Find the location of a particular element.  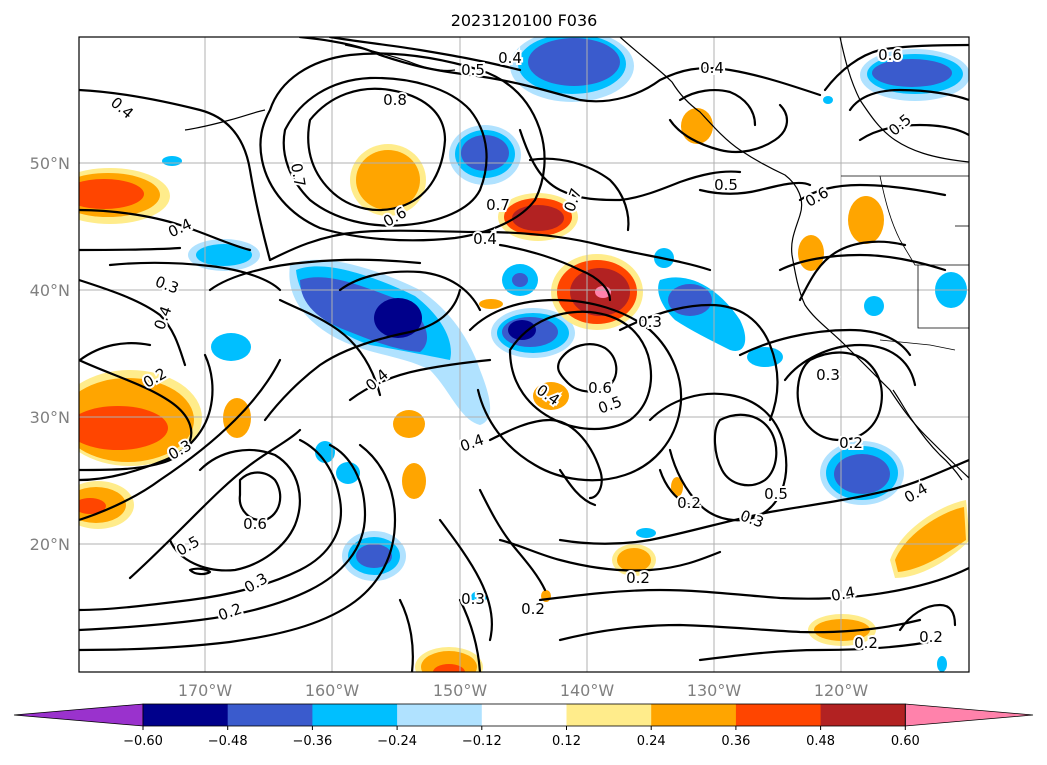

negative-anomaly-northeast is located at coordinates (914, 75).